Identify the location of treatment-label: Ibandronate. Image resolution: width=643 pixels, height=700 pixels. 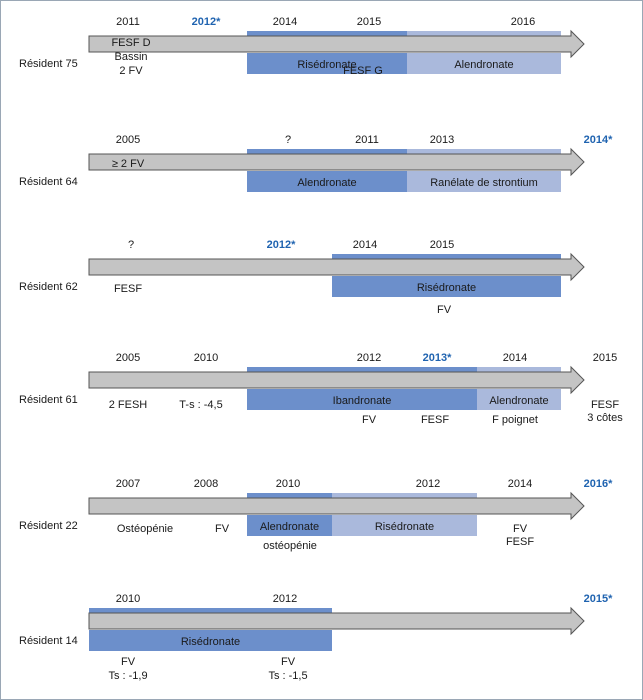
(362, 401).